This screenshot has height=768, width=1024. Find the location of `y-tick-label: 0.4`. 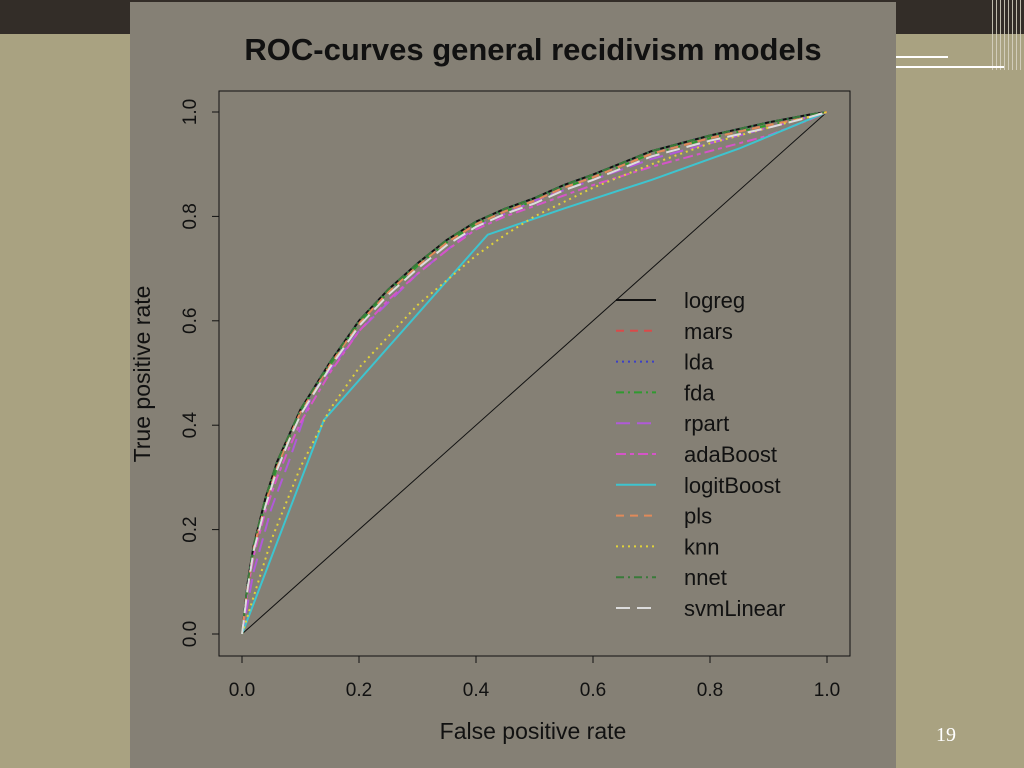

y-tick-label: 0.4 is located at coordinates (190, 425).